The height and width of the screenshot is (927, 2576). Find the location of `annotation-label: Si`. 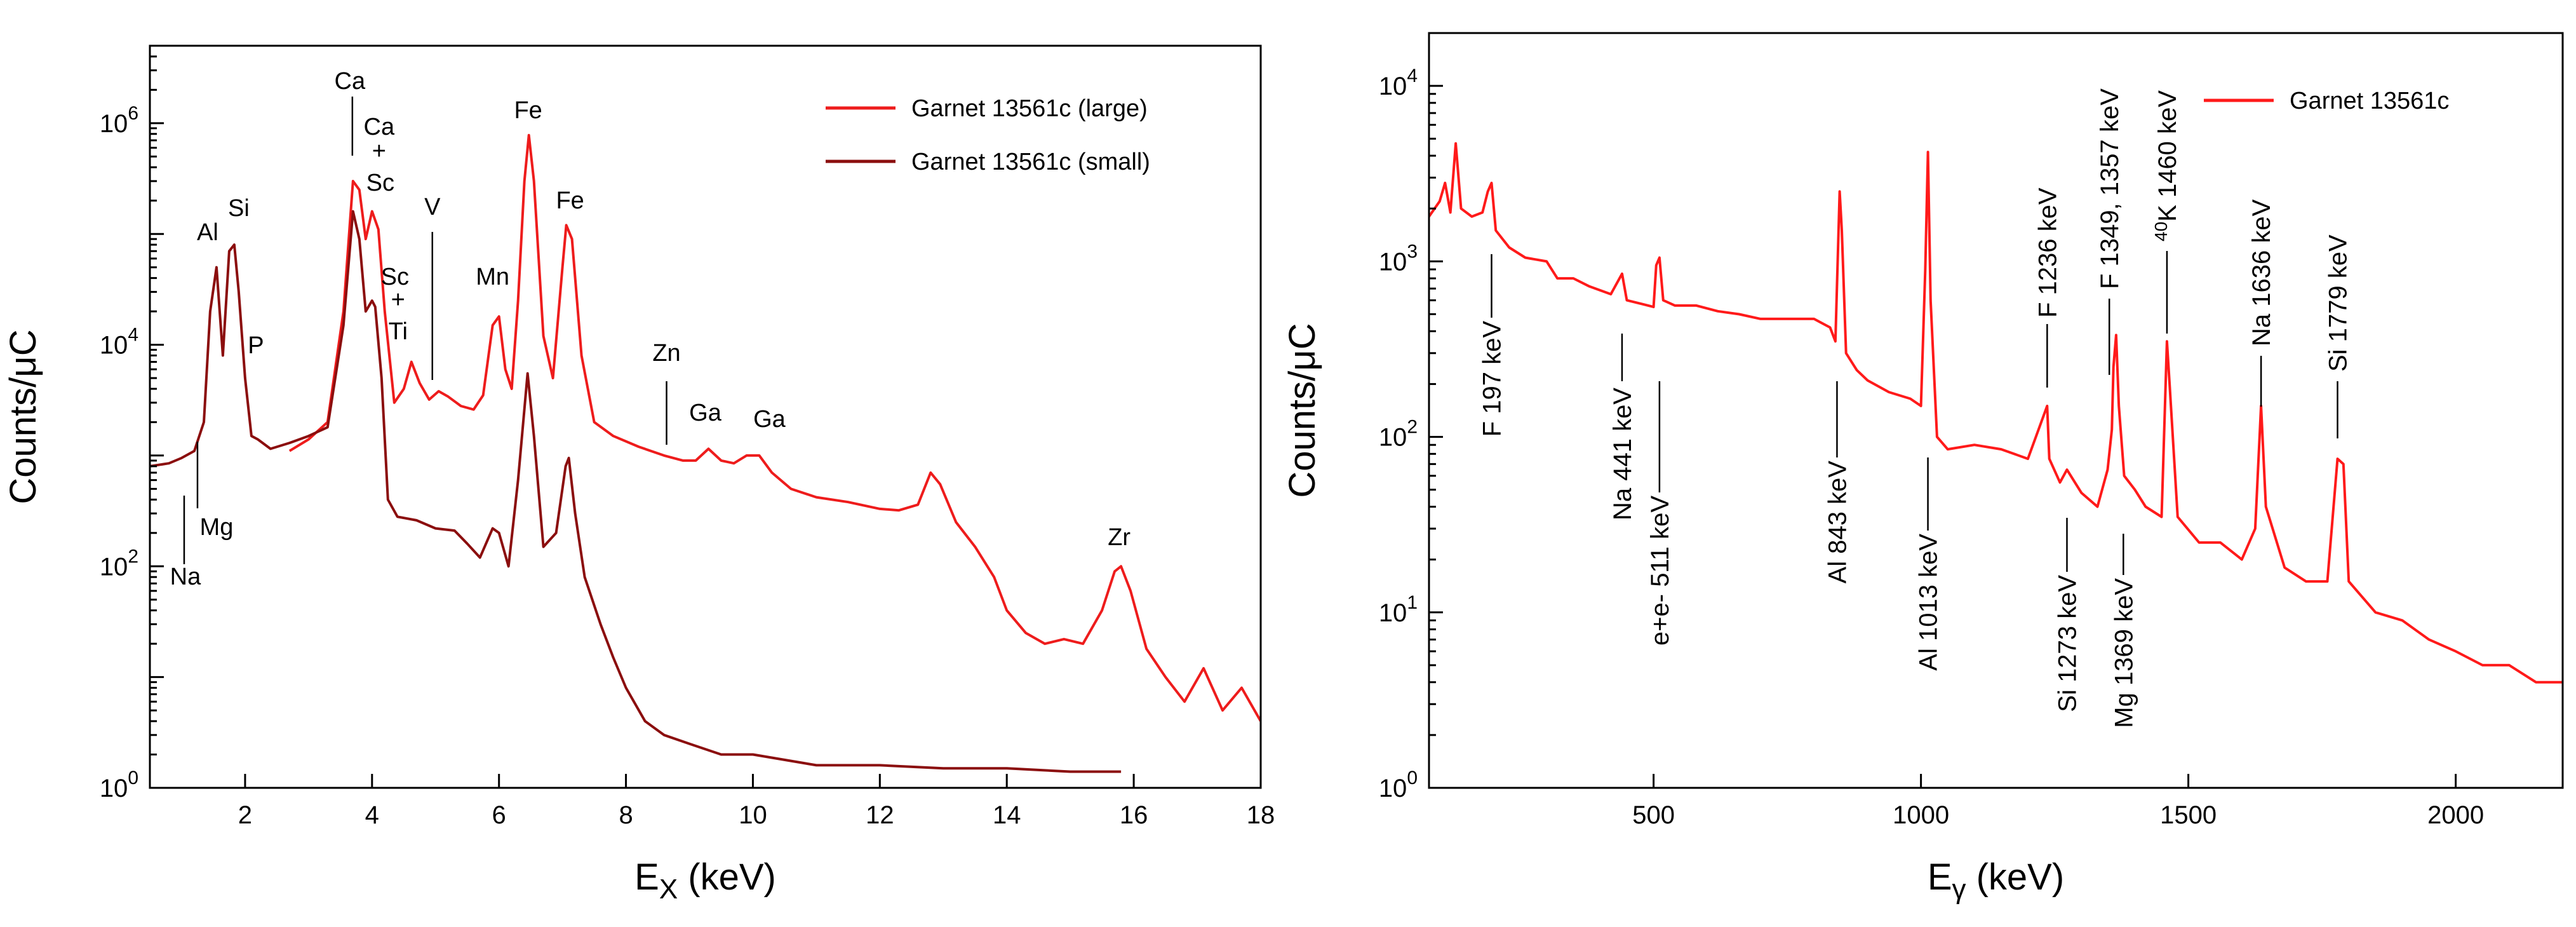

annotation-label: Si is located at coordinates (239, 208).